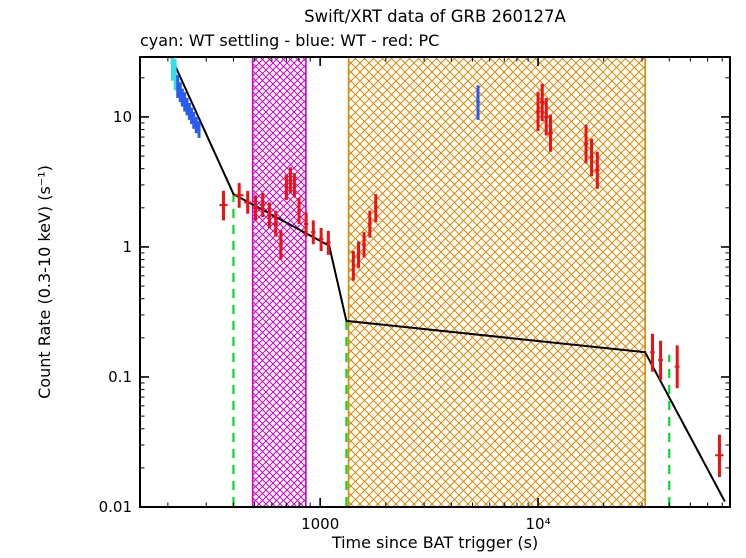 The image size is (746, 558). I want to click on x-axis-label: Time since BAT trigger (s), so click(434, 542).